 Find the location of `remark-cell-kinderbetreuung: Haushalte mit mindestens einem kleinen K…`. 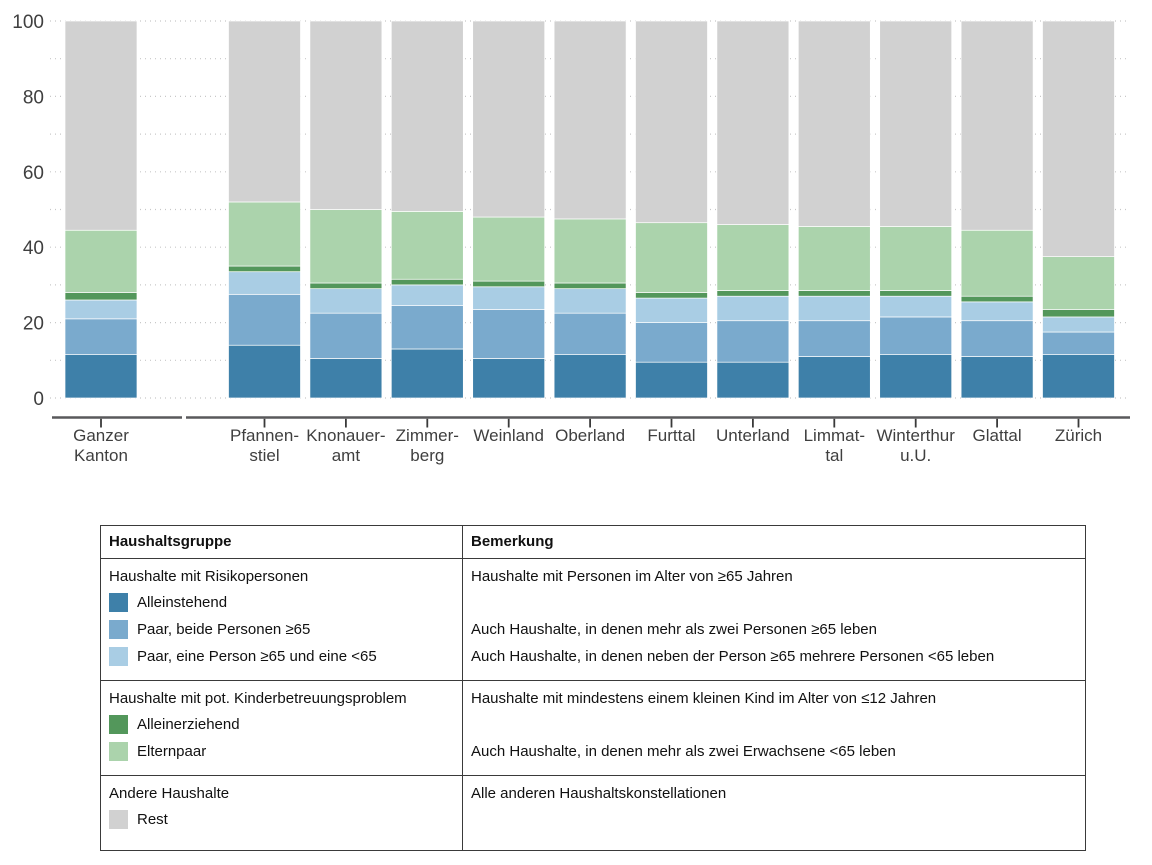

remark-cell-kinderbetreuung: Haushalte mit mindestens einem kleinen K… is located at coordinates (774, 728).